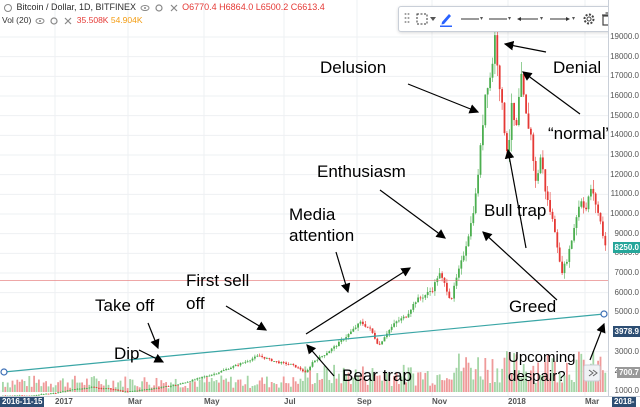 This screenshot has height=407, width=640. What do you see at coordinates (212, 401) in the screenshot?
I see `time-tick: May` at bounding box center [212, 401].